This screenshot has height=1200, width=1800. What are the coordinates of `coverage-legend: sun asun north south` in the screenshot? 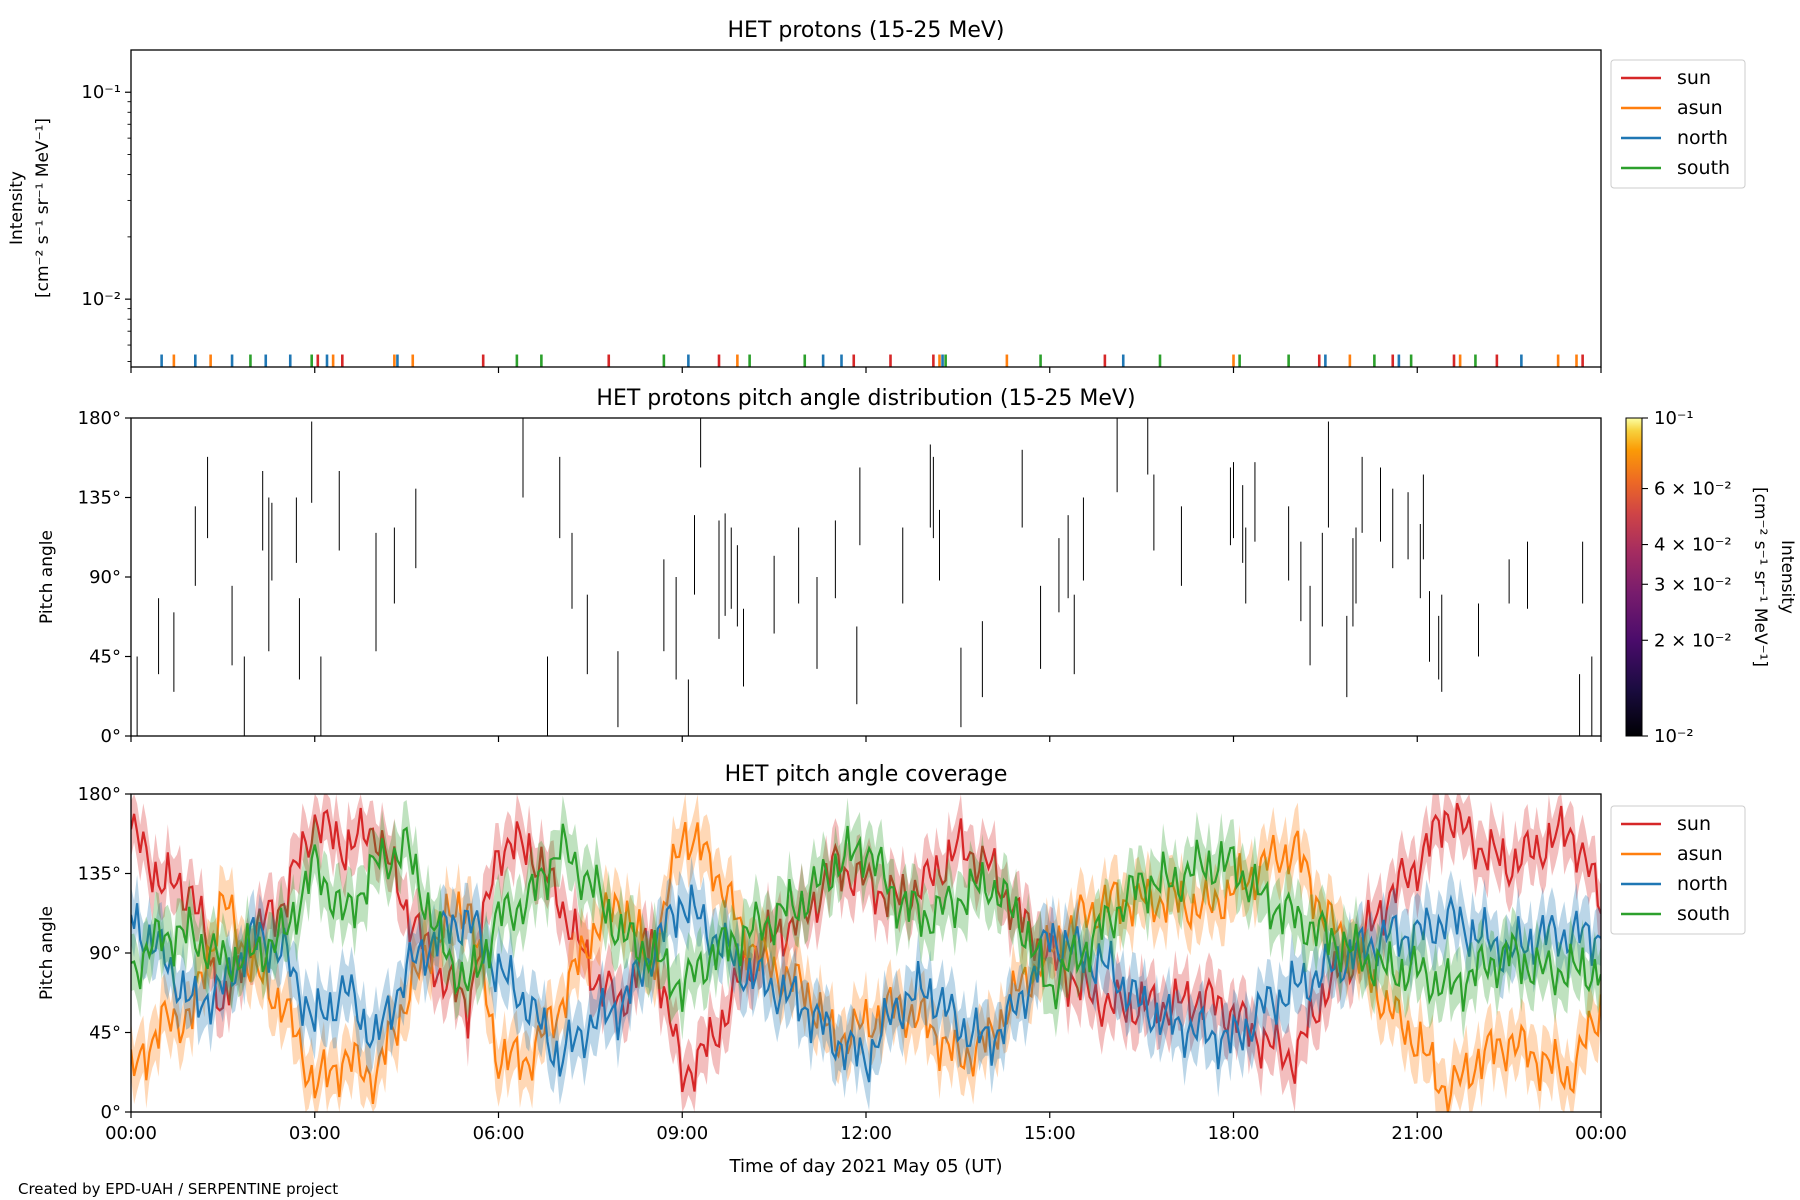 It's located at (1678, 870).